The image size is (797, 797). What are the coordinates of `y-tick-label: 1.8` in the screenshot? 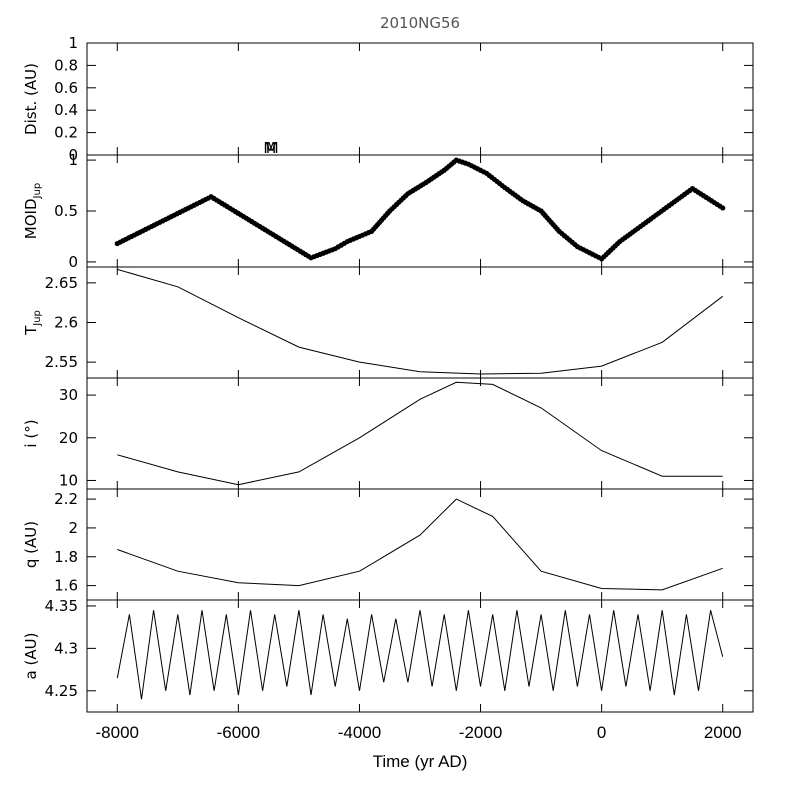 It's located at (66, 557).